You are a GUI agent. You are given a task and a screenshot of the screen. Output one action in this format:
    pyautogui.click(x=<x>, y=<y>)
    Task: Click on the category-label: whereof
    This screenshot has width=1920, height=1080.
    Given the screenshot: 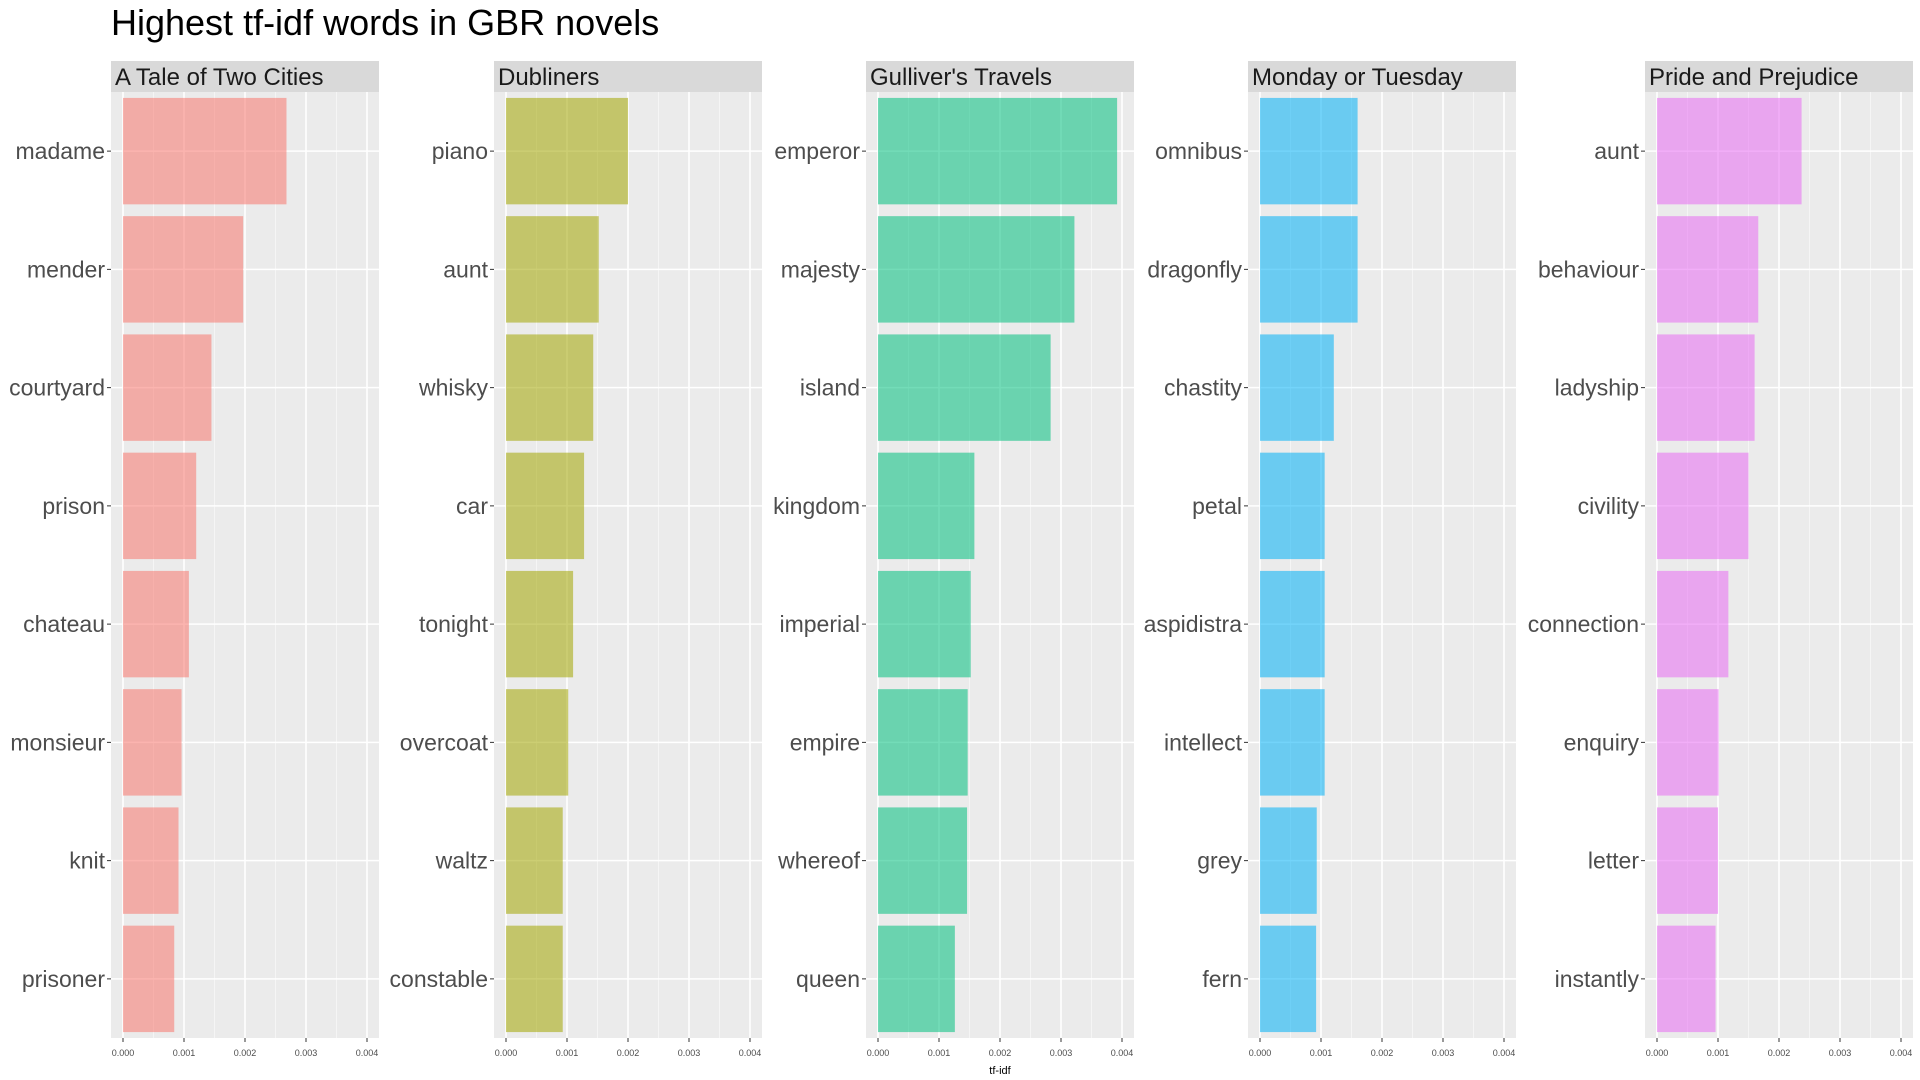 What is the action you would take?
    pyautogui.click(x=818, y=861)
    